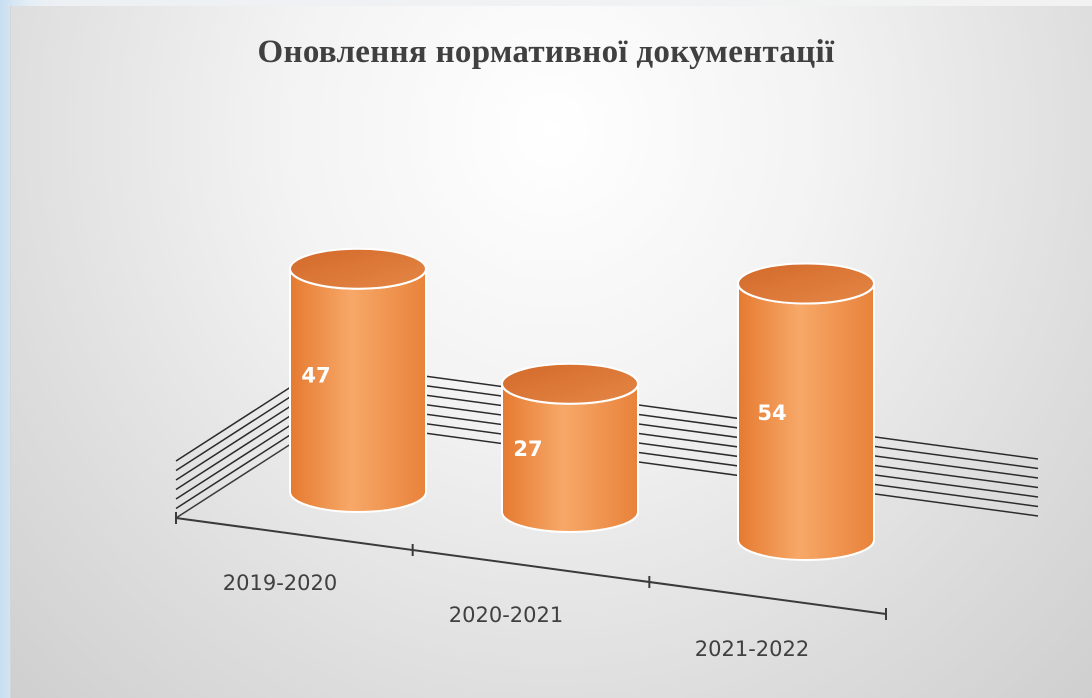 The width and height of the screenshot is (1092, 698). I want to click on data-label: 54, so click(771, 413).